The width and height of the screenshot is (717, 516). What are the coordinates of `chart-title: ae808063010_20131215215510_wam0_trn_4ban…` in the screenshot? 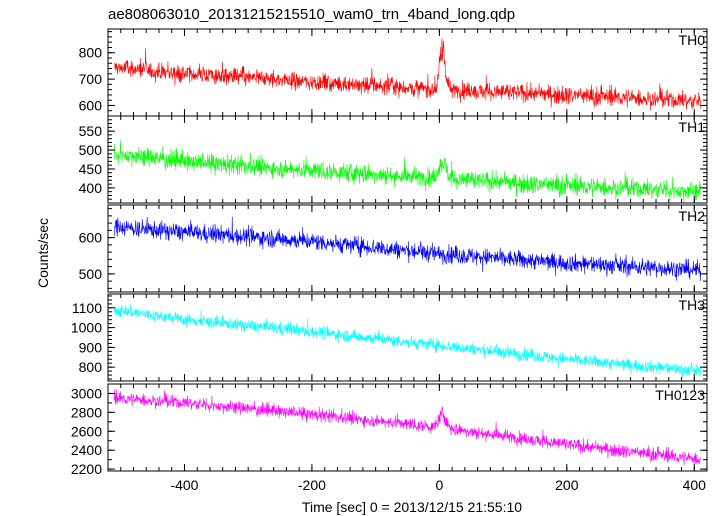 It's located at (311, 14).